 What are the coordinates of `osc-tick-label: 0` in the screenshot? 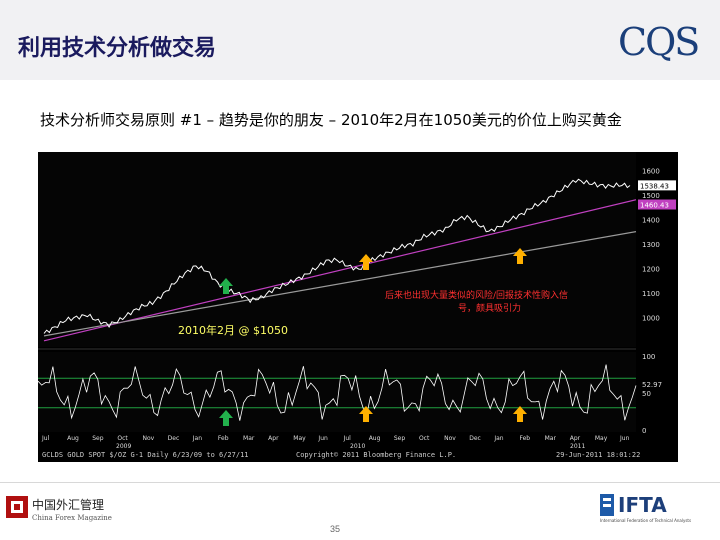 It's located at (644, 431).